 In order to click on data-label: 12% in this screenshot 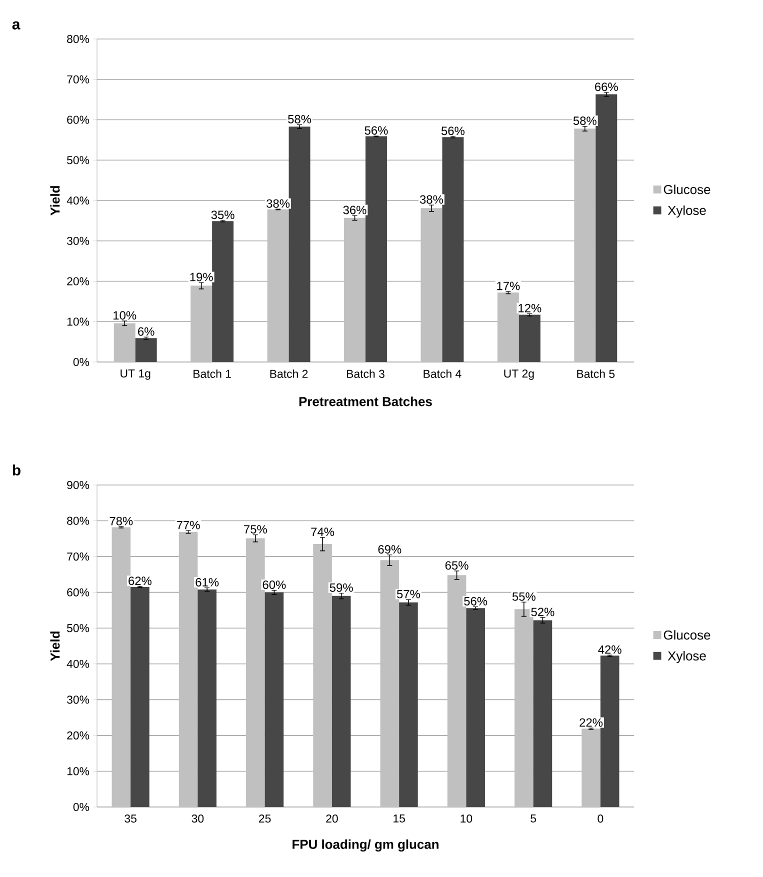, I will do `click(530, 308)`.